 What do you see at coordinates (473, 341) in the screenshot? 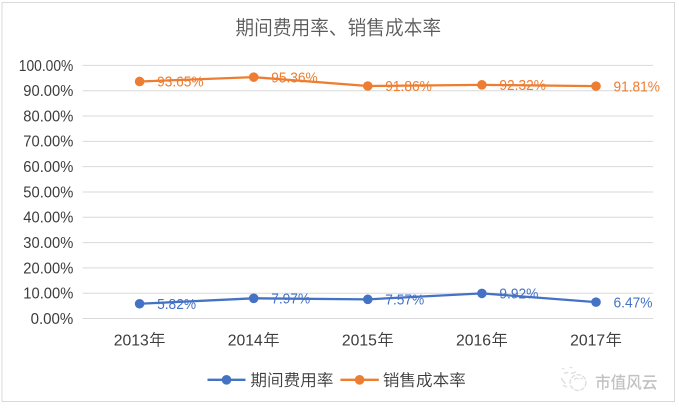
I see `svg-text: 2016` at bounding box center [473, 341].